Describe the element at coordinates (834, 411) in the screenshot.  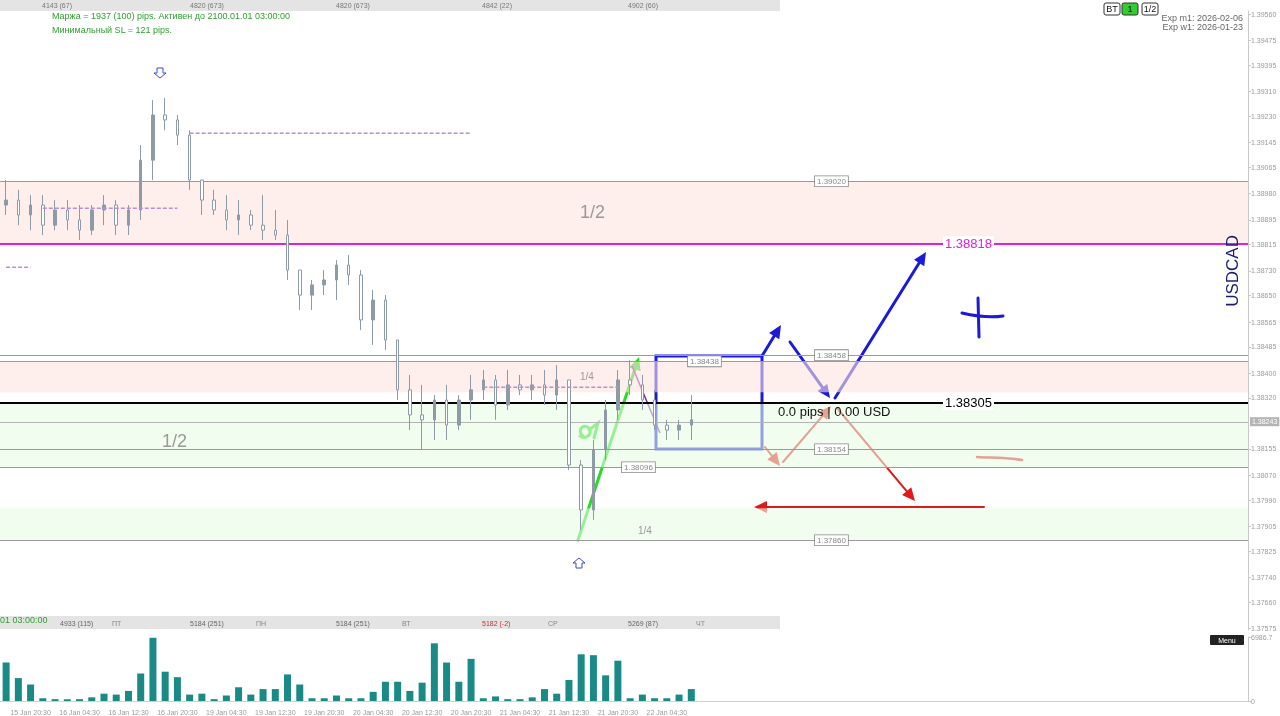
I see `annotation: 0.0 pips | 0.00 USD` at that location.